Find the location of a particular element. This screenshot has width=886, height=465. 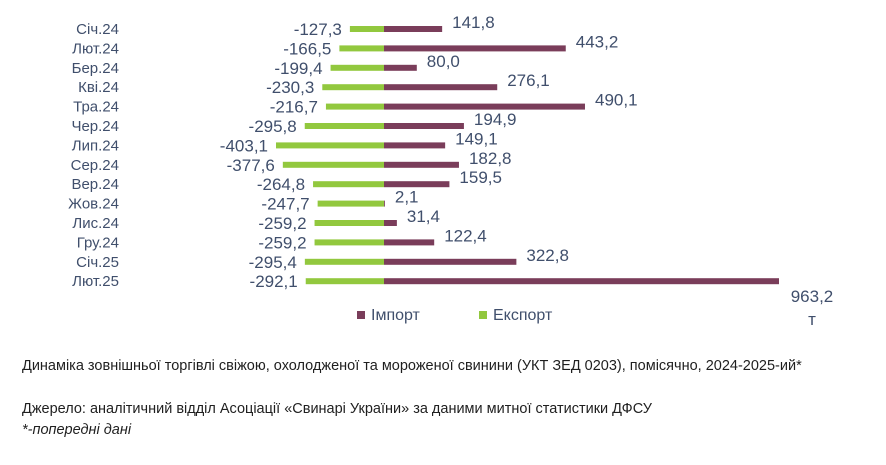

category-label: Бер.24 is located at coordinates (95, 68).